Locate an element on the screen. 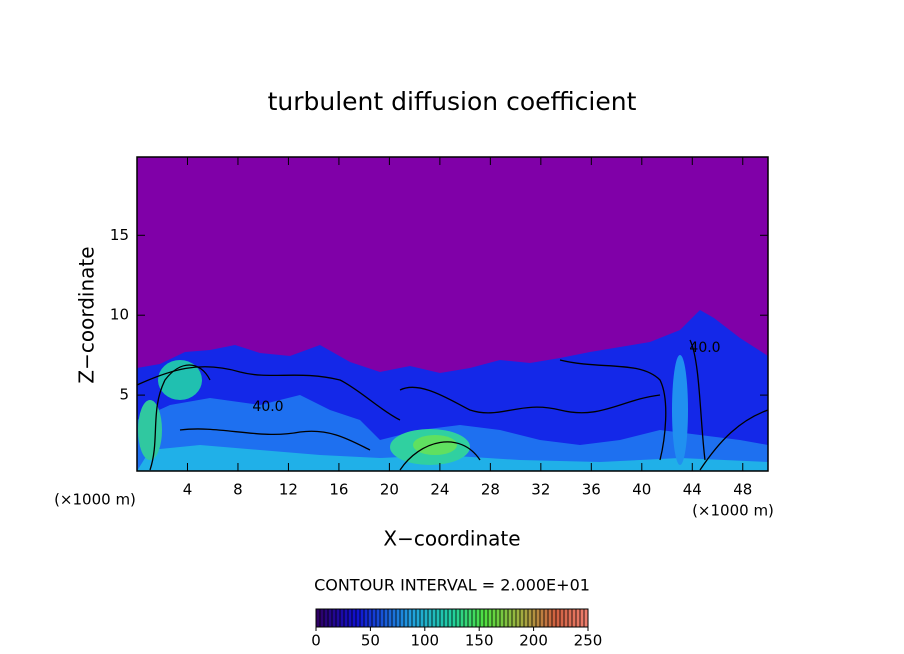 This screenshot has width=904, height=654. y-axis-label: Z−coordinate is located at coordinates (87, 314).